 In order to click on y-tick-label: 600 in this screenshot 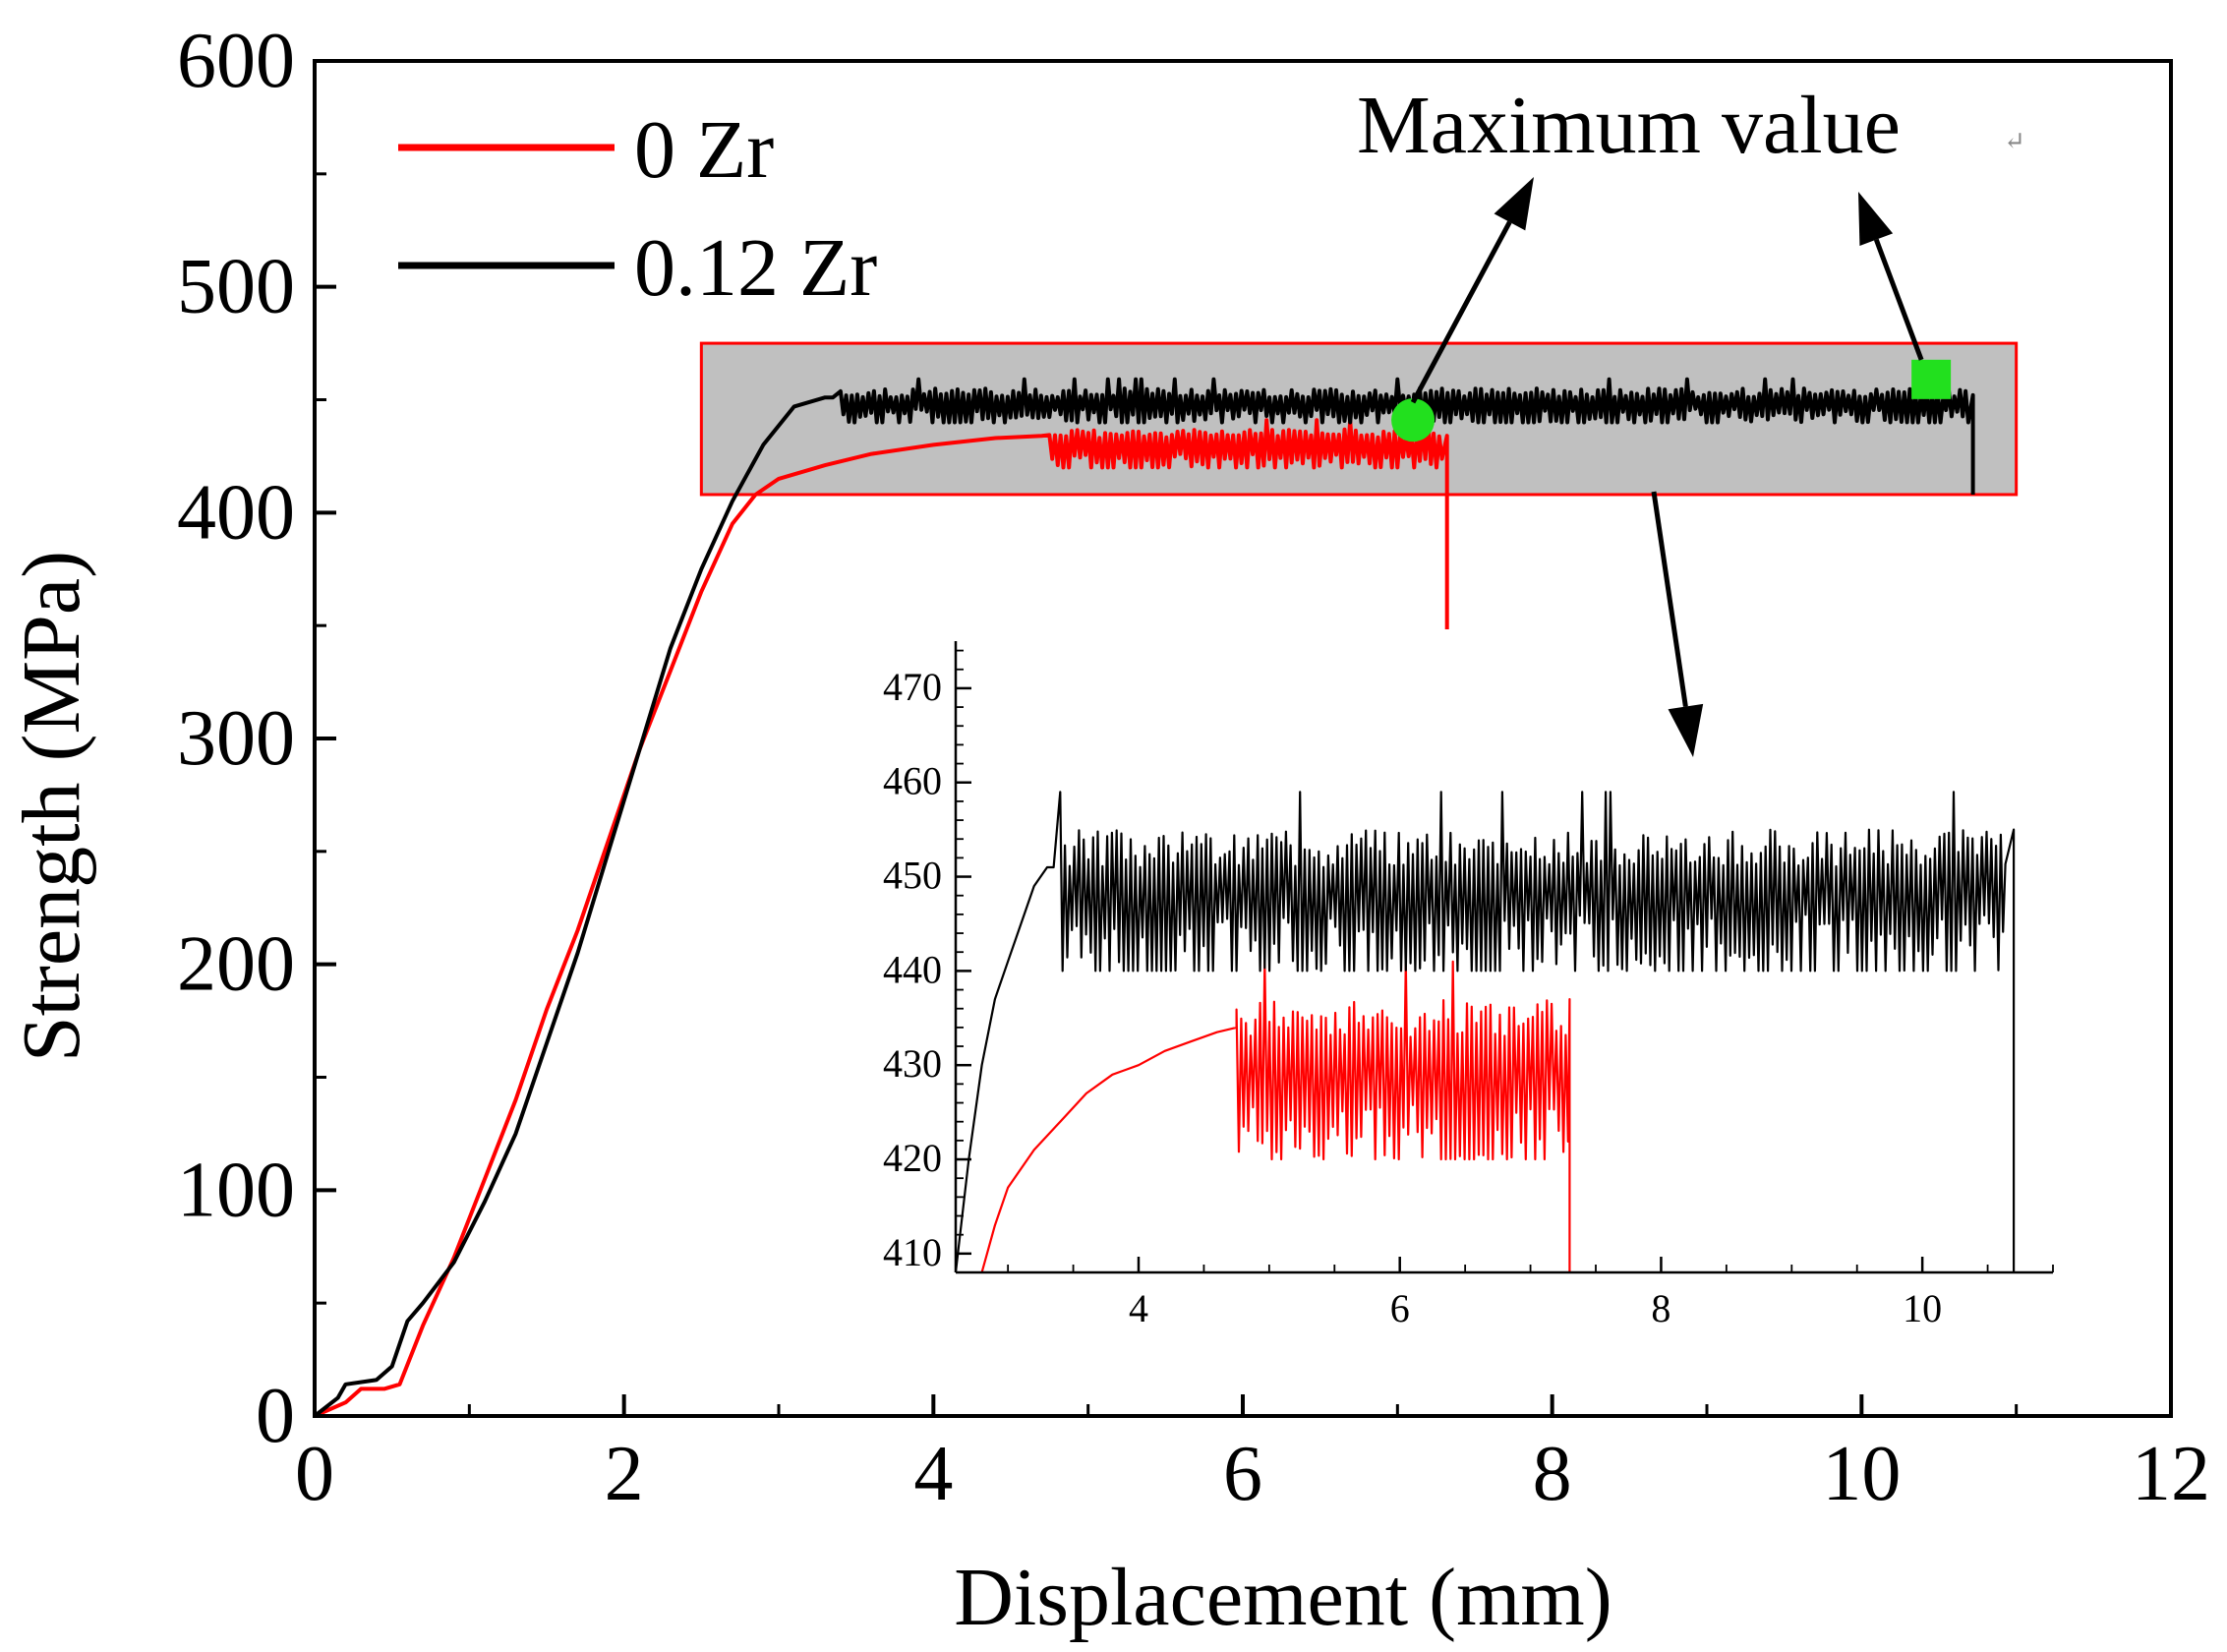, I will do `click(236, 61)`.